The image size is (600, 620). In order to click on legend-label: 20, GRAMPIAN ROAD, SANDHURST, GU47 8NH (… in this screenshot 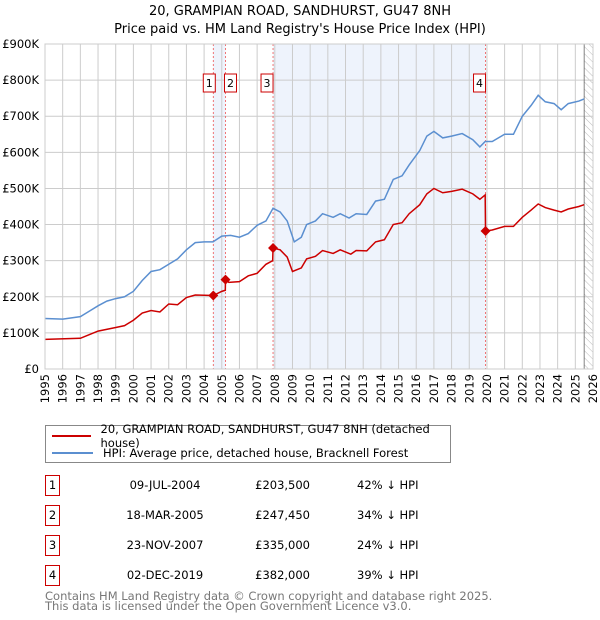, I will do `click(265, 436)`.